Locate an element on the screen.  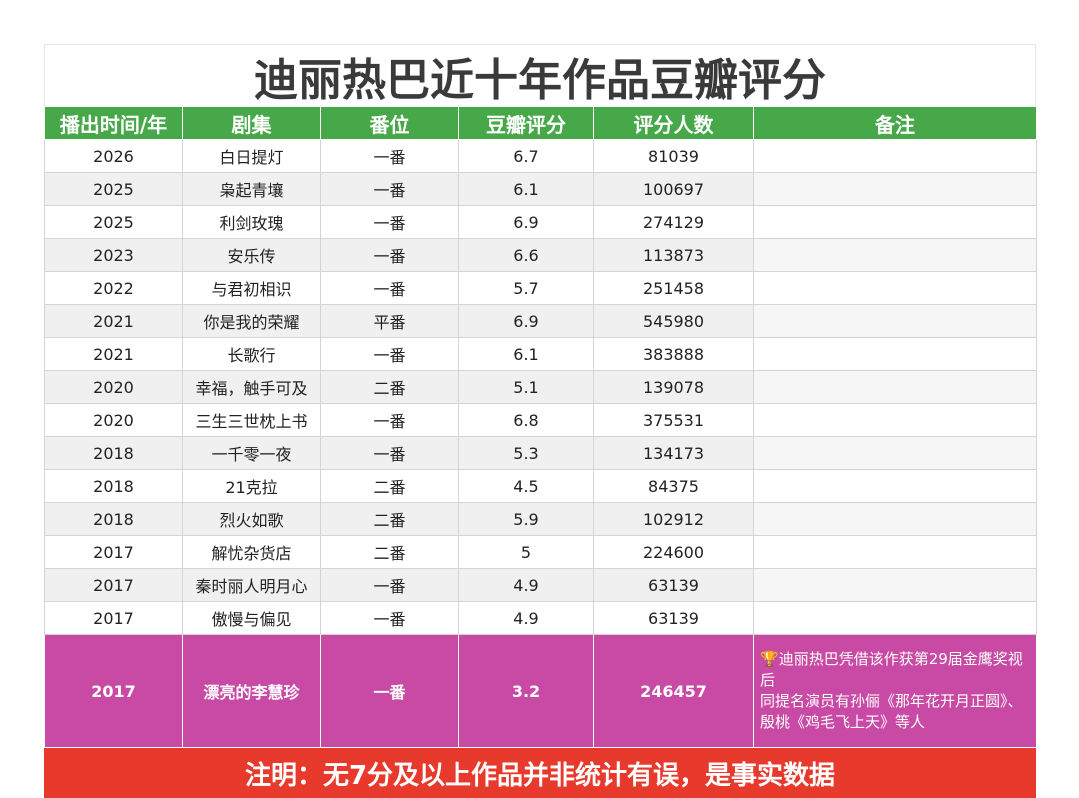
table-row: 2017 秦时丽人明月心 一番 4.9 63139 is located at coordinates (540, 585).